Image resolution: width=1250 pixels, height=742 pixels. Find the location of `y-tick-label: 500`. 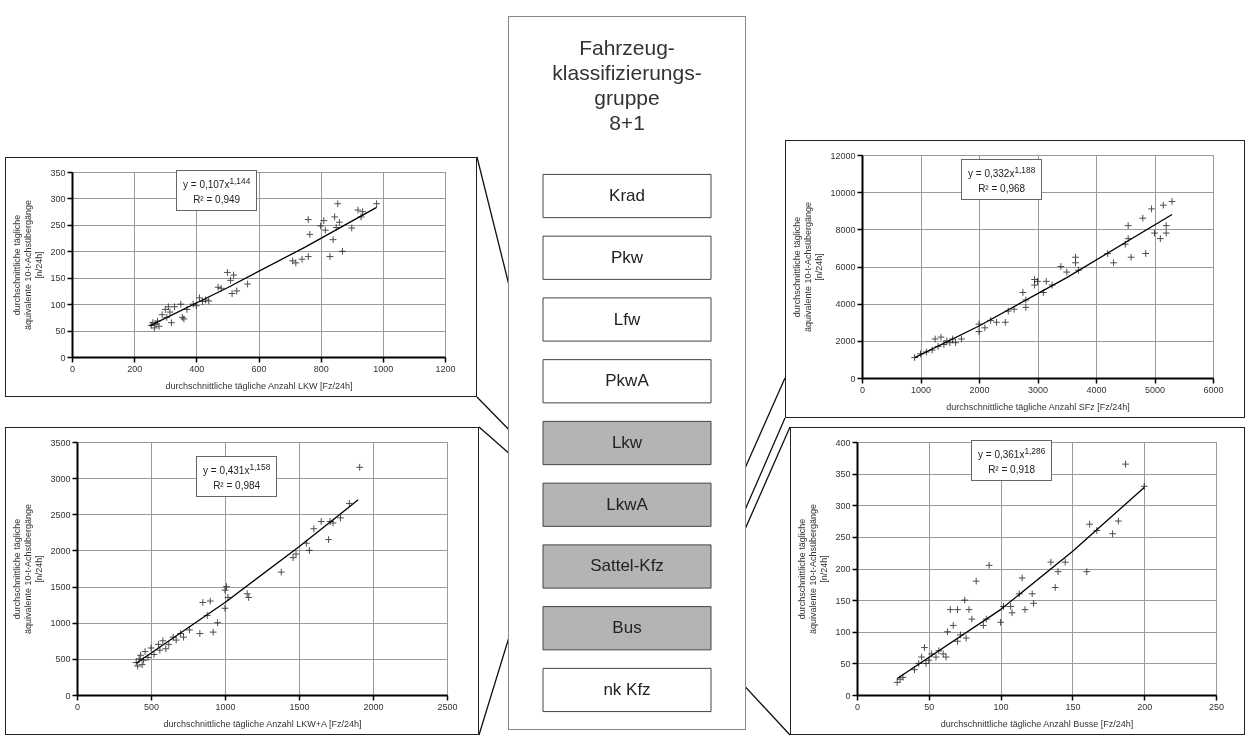

y-tick-label: 500 is located at coordinates (63, 659).